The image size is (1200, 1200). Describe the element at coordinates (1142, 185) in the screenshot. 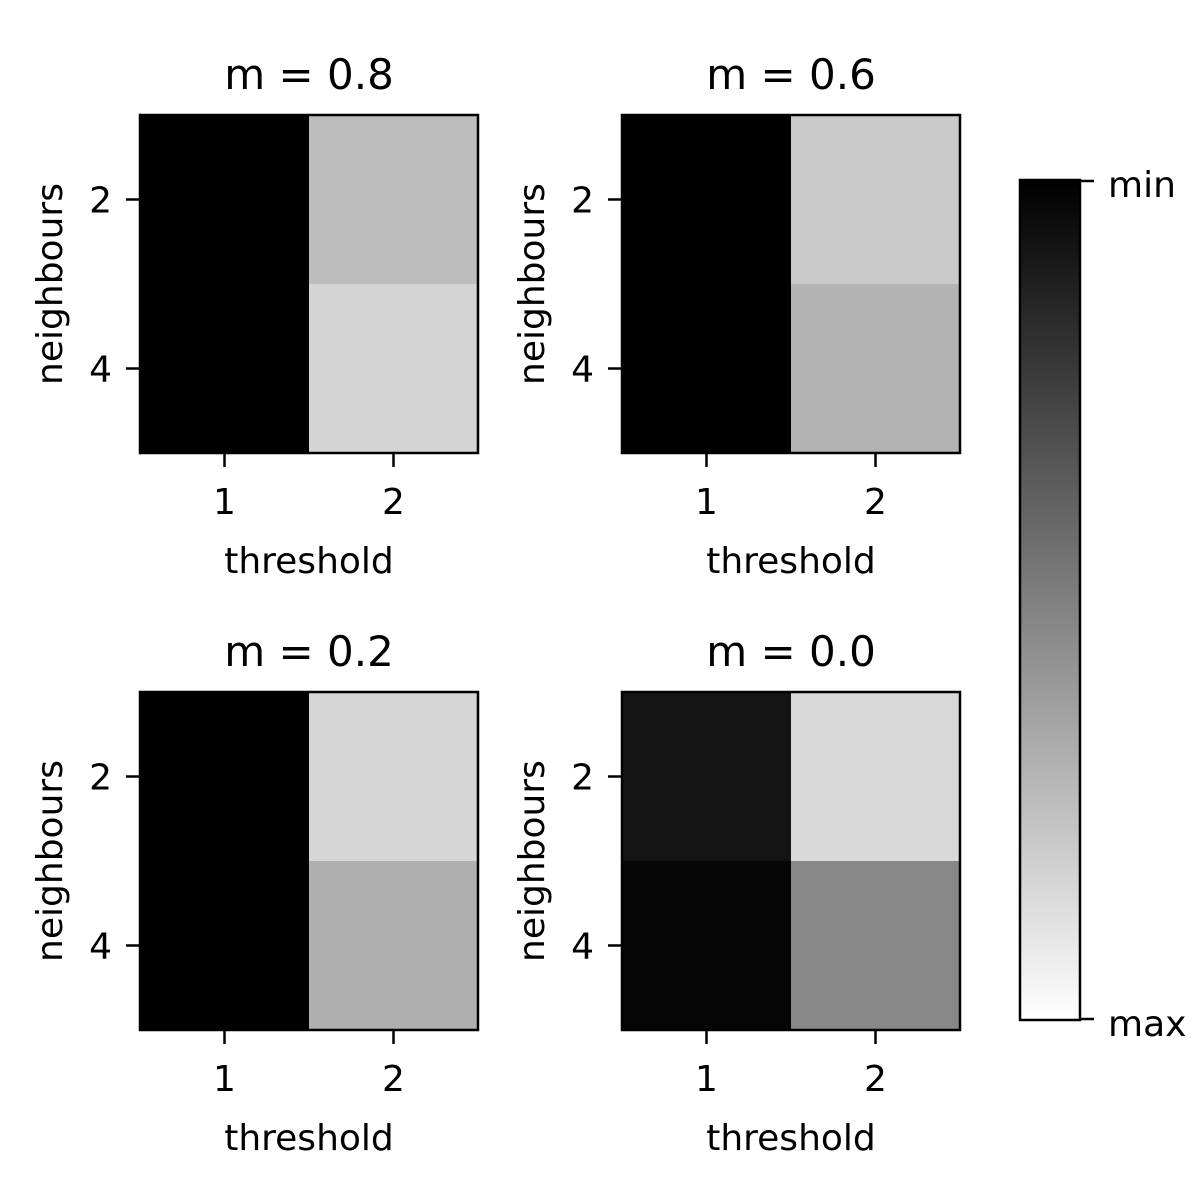

I see `colorbar-min-label: min` at that location.